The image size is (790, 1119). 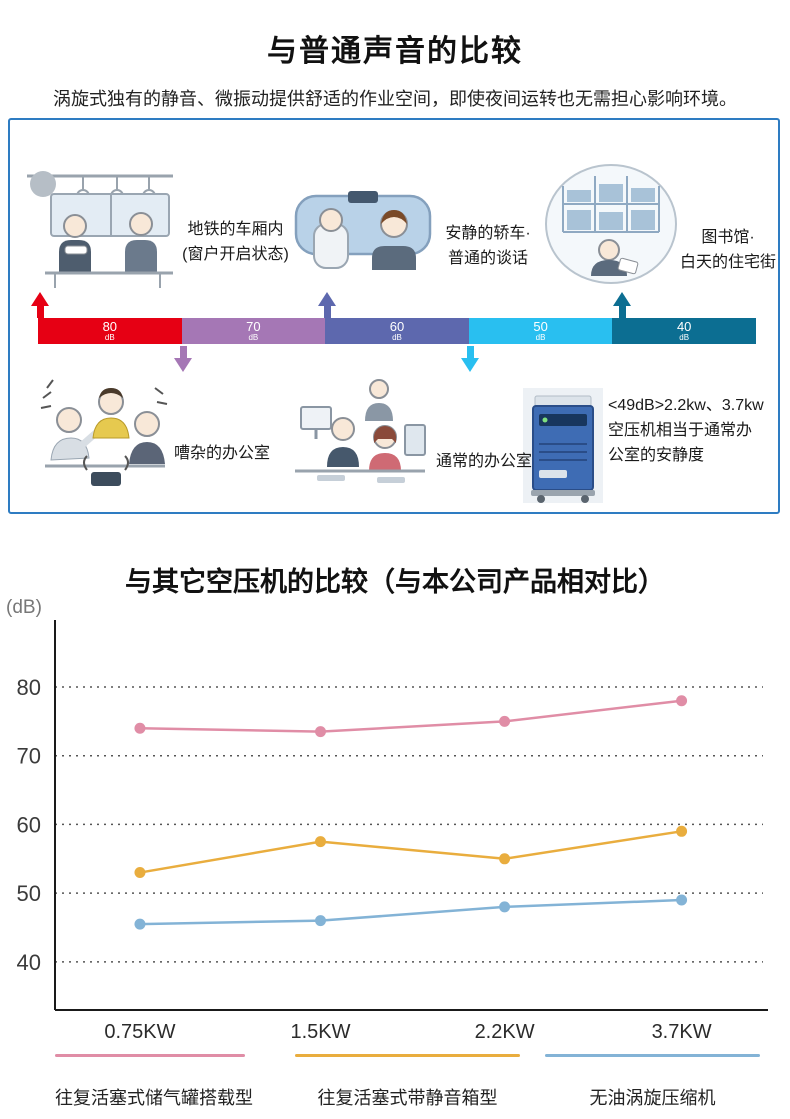 What do you see at coordinates (29, 687) in the screenshot?
I see `y-tick-label: 80` at bounding box center [29, 687].